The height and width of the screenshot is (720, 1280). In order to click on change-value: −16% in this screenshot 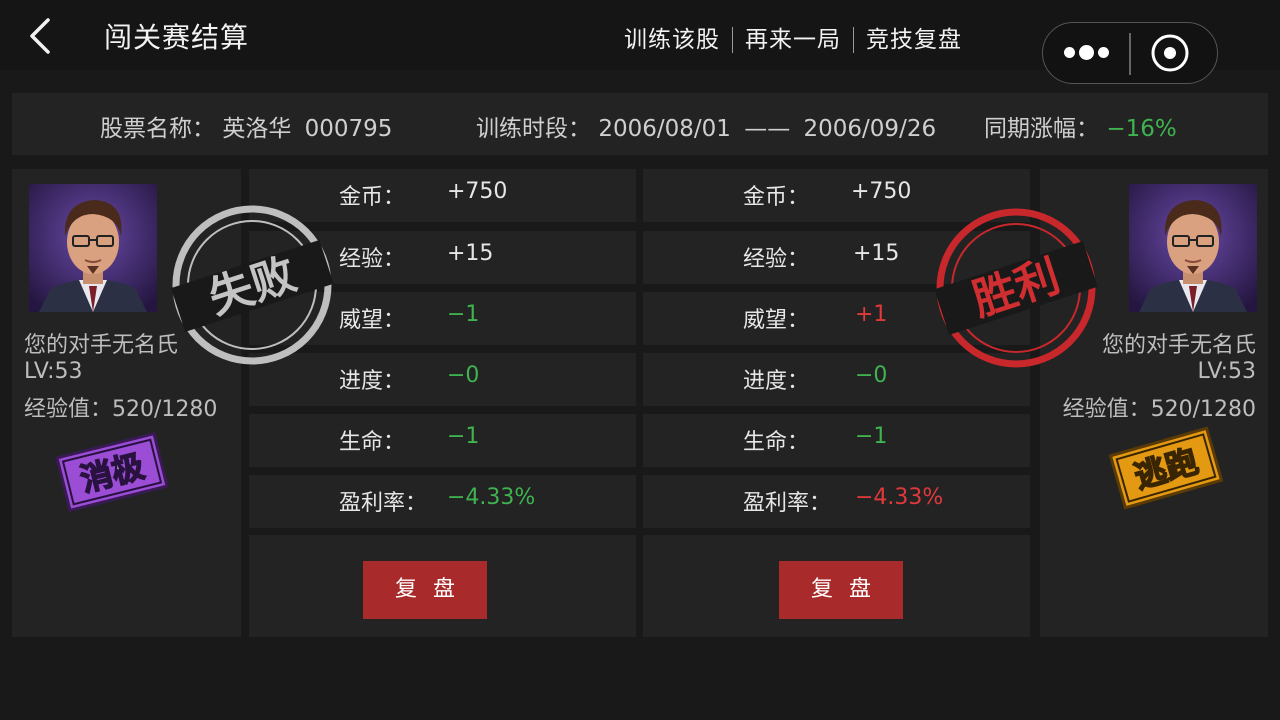, I will do `click(1141, 129)`.